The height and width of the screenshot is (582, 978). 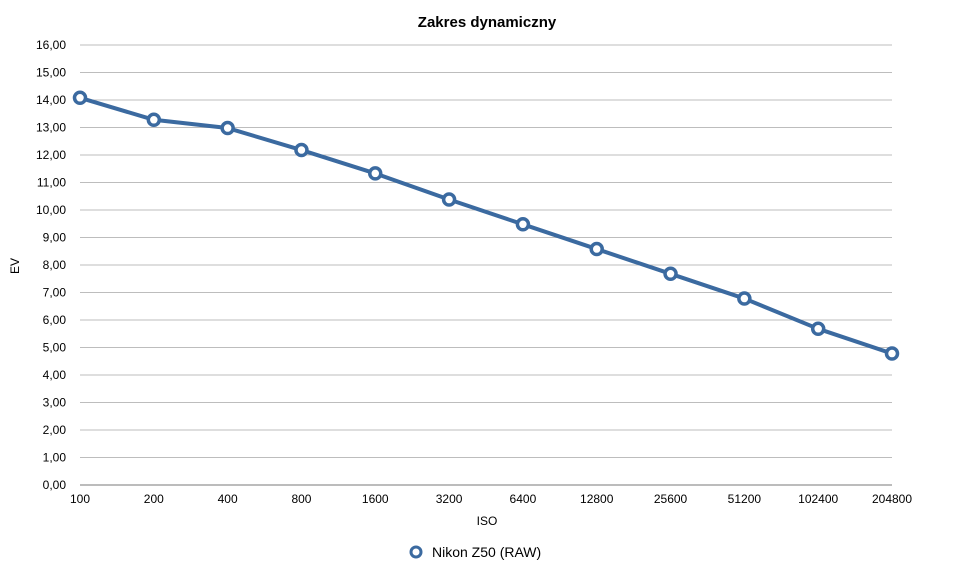 What do you see at coordinates (51, 128) in the screenshot?
I see `y-tick-label: 13,00` at bounding box center [51, 128].